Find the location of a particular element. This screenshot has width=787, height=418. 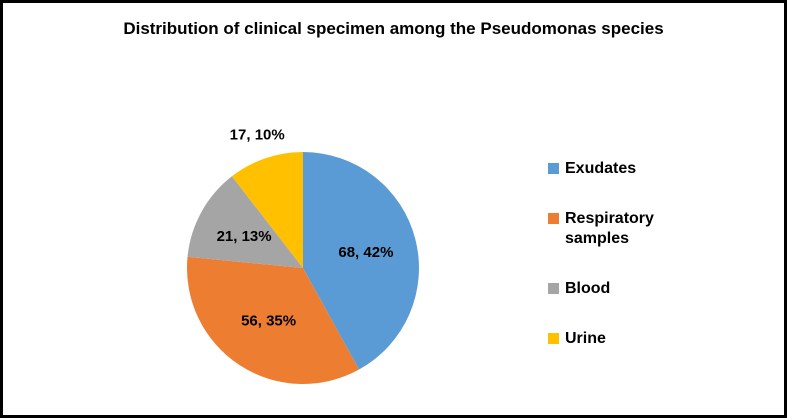

pie-slice-urine is located at coordinates (267, 210).